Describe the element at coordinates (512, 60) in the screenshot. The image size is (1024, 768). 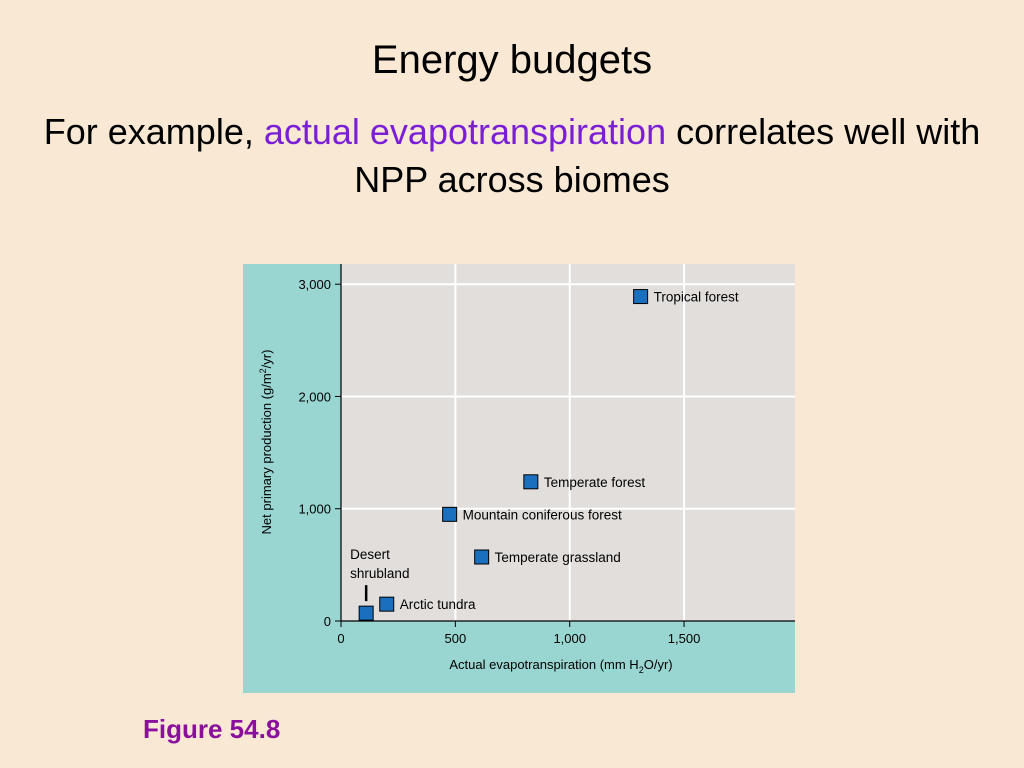
I see `slide-title: Energy budgets` at that location.